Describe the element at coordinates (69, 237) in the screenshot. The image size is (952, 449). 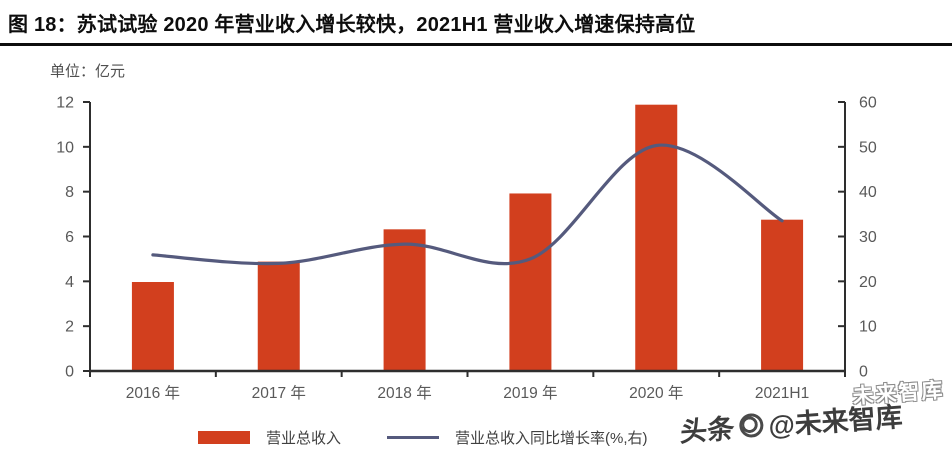
I see `y-axis-left-tick-label: 6` at that location.